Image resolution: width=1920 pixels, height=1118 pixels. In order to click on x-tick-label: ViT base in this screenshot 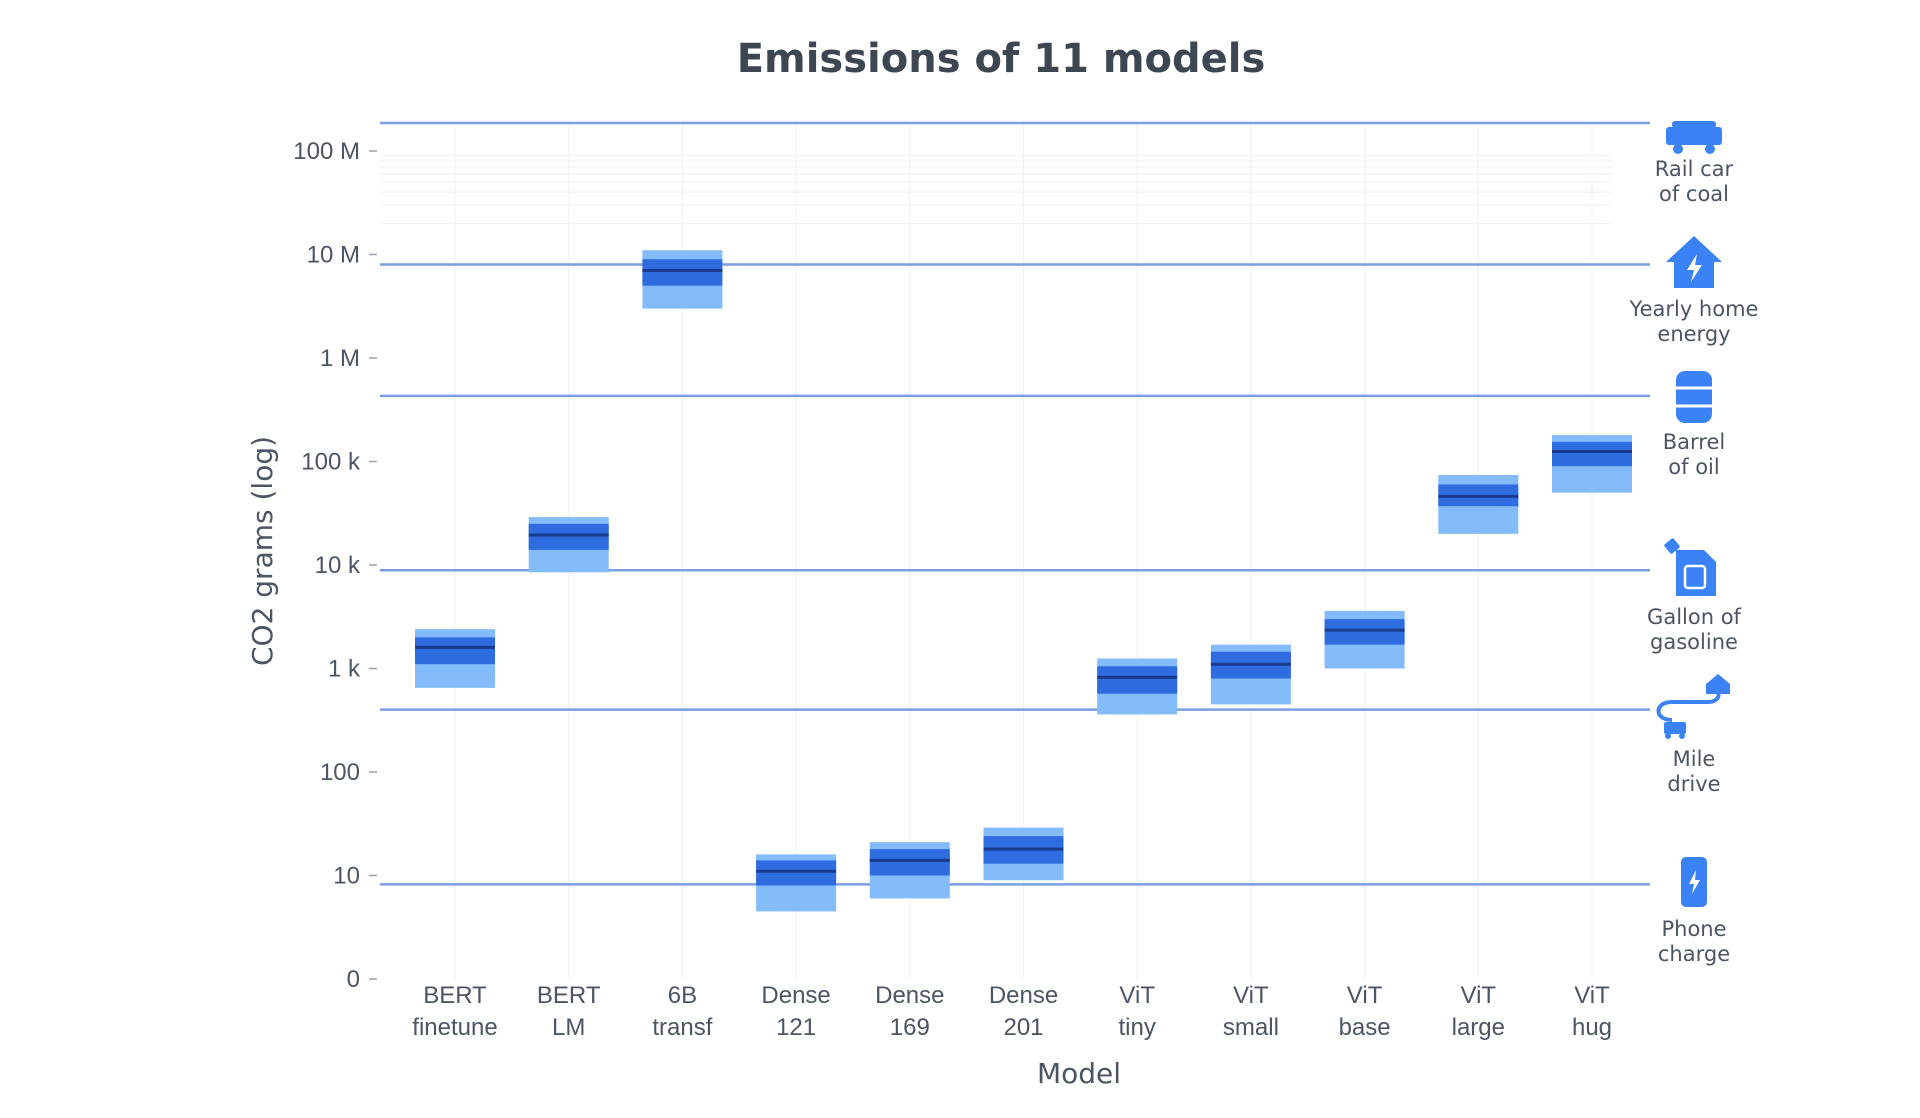, I will do `click(1365, 1011)`.